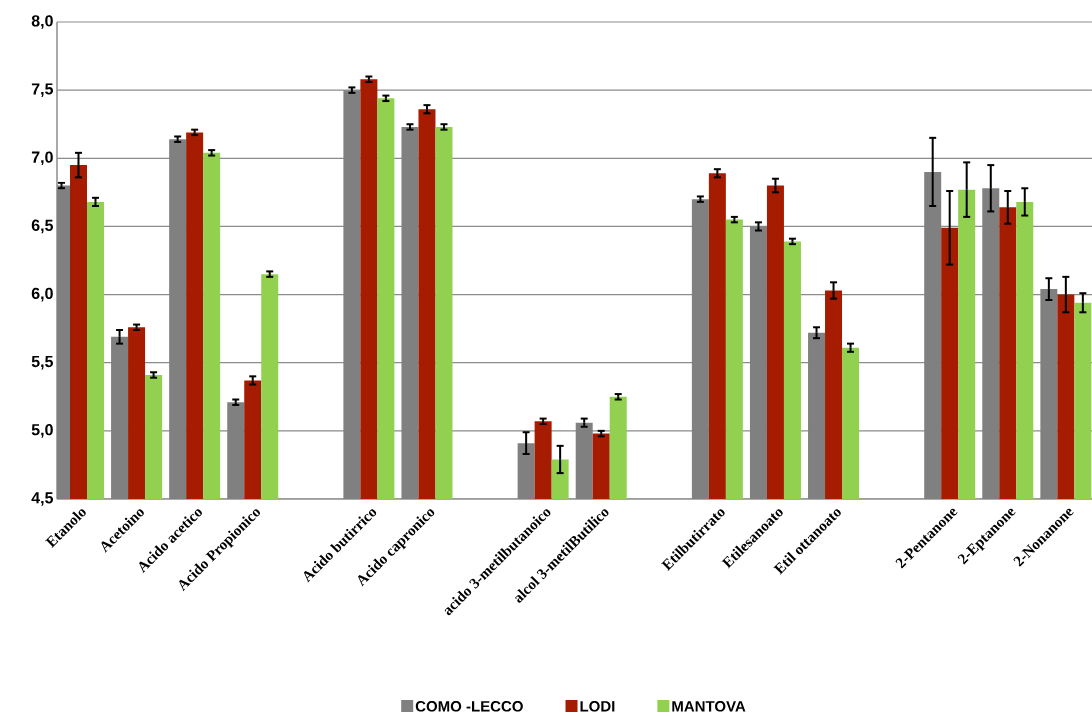 The height and width of the screenshot is (716, 1092). Describe the element at coordinates (469, 706) in the screenshot. I see `legend-label: COMO -LECCO` at that location.